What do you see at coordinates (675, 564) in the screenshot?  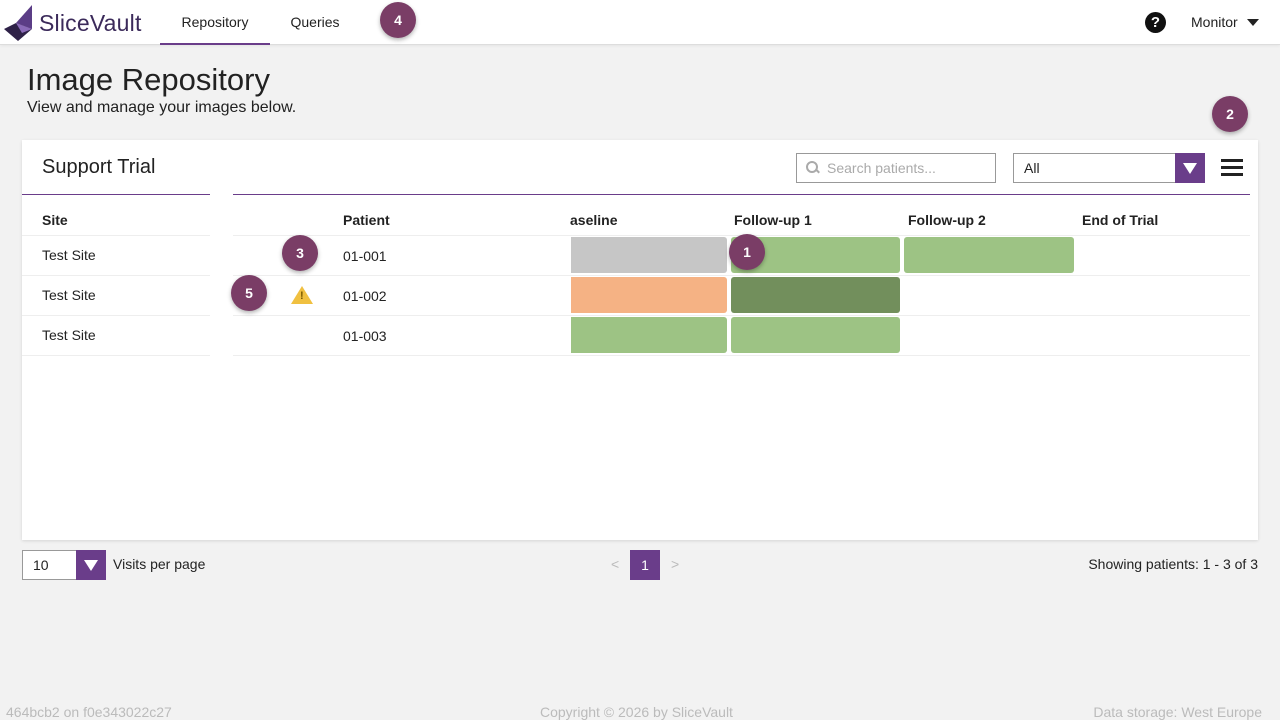 I see `next-page-button: >` at bounding box center [675, 564].